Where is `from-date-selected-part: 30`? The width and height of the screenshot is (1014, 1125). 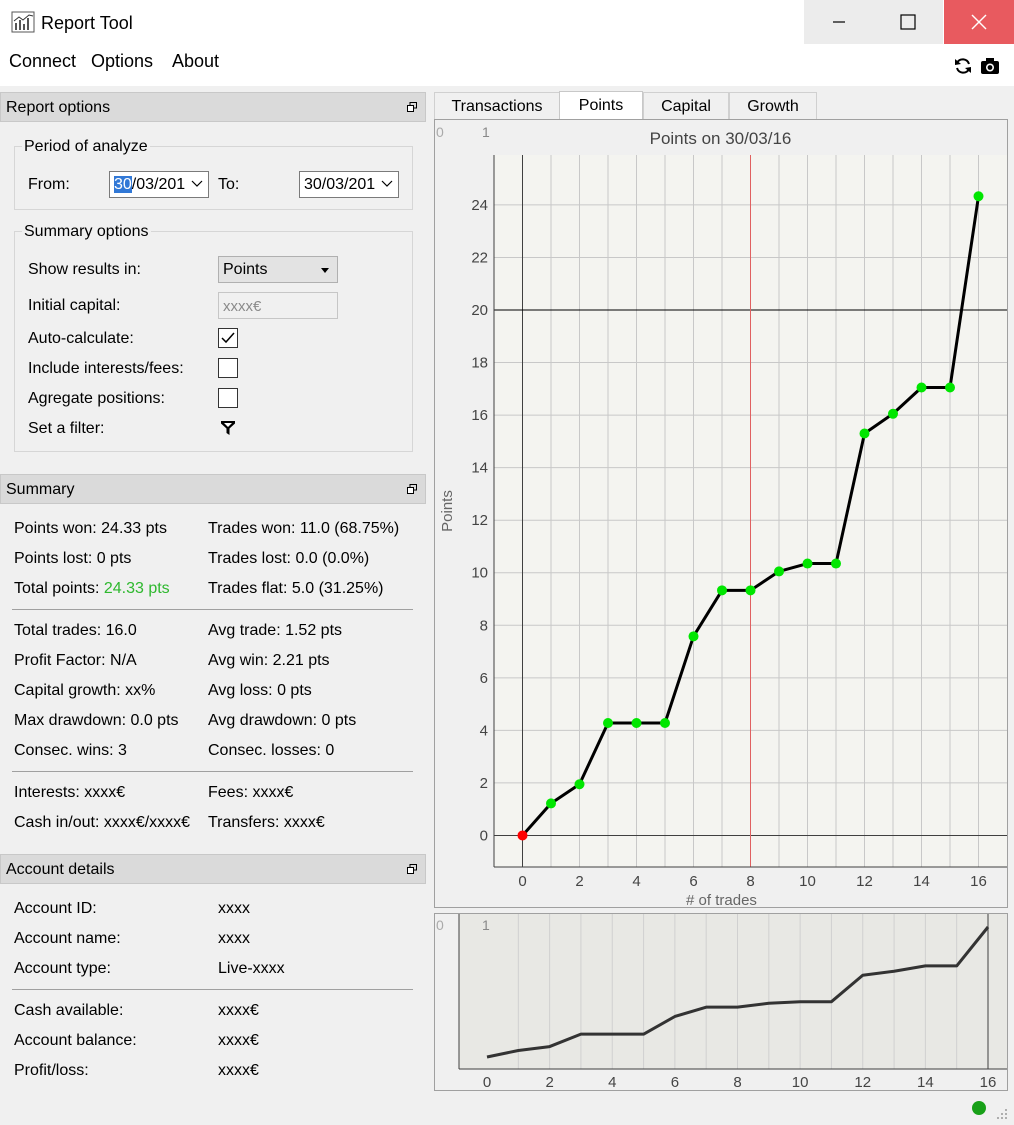
from-date-selected-part: 30 is located at coordinates (123, 184).